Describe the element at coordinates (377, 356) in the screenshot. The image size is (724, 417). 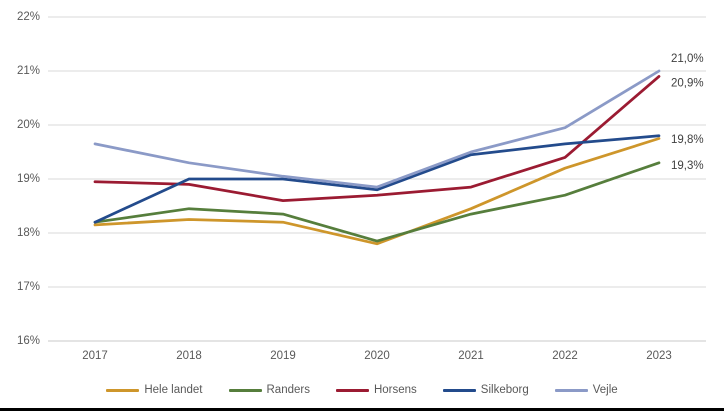
I see `x-axis-tick-label: 2020` at that location.